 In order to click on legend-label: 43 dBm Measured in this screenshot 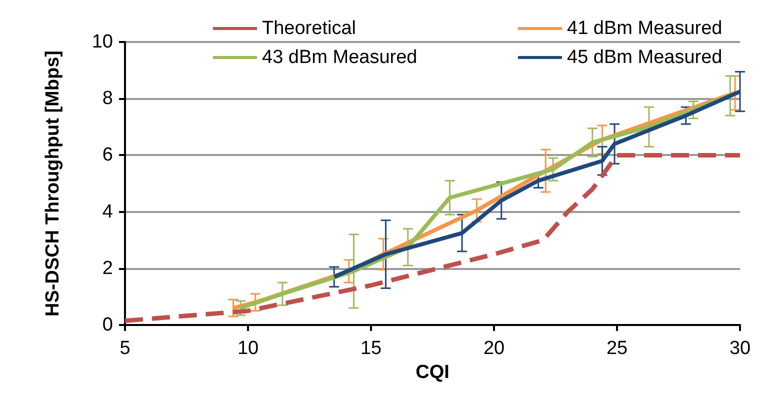, I will do `click(340, 57)`.